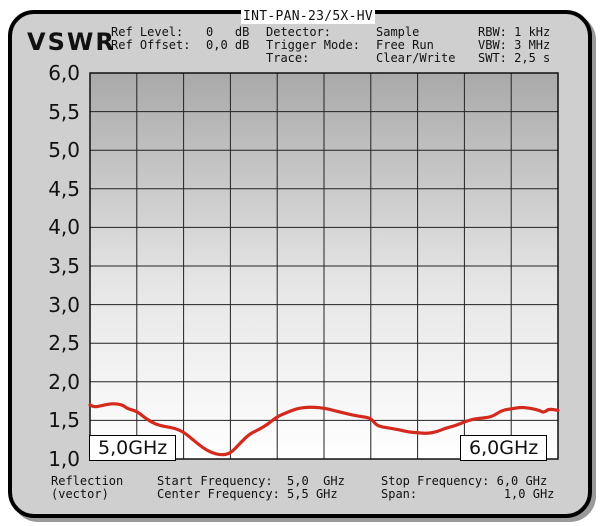  I want to click on y-tick-label: 4,5, so click(64, 188).